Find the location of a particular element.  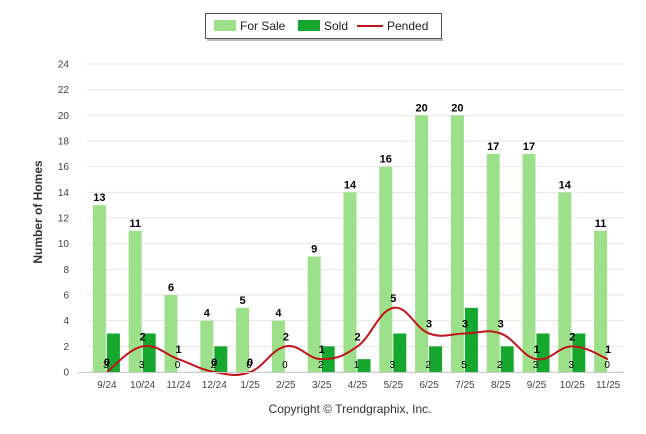

x-tick-8/25: 8/25 is located at coordinates (501, 385).